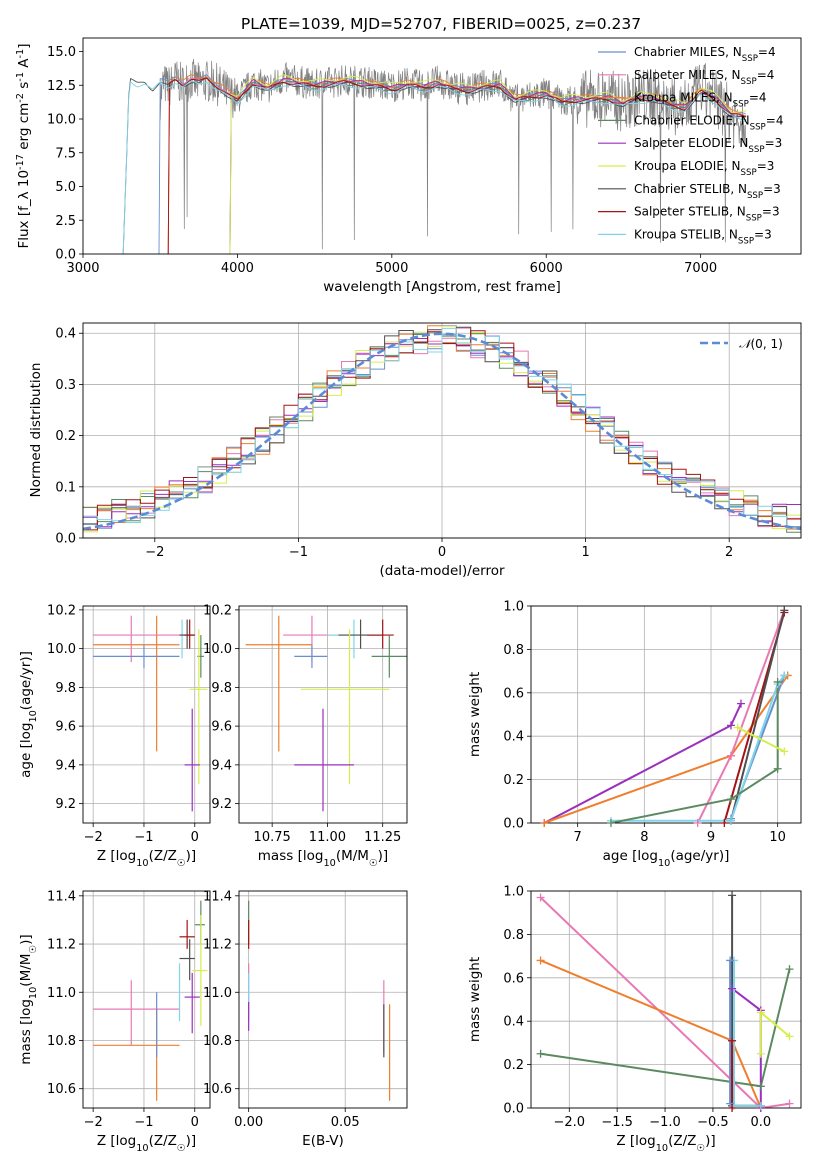 The image size is (819, 1174). Describe the element at coordinates (620, 856) in the screenshot. I see `label-part: age [` at that location.